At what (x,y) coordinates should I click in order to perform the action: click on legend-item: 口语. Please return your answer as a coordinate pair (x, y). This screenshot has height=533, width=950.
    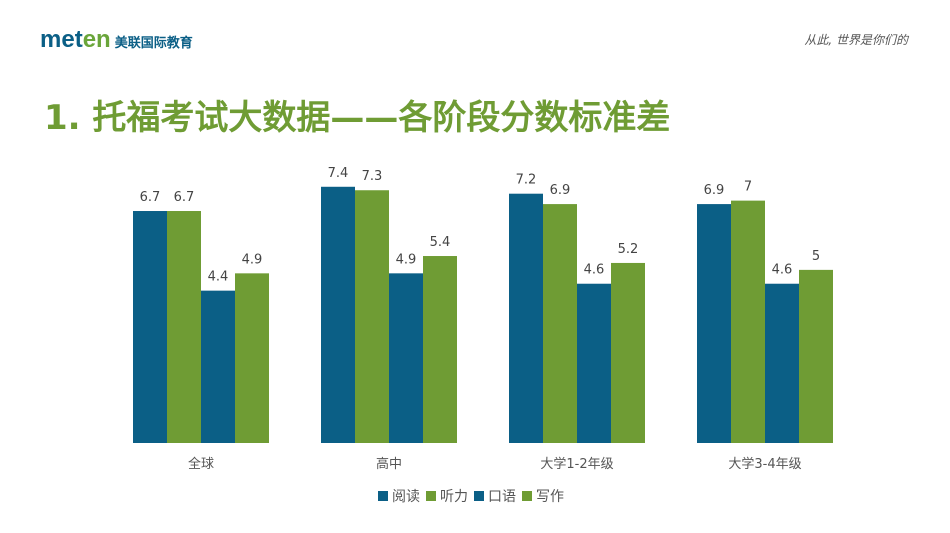
    Looking at the image, I should click on (495, 496).